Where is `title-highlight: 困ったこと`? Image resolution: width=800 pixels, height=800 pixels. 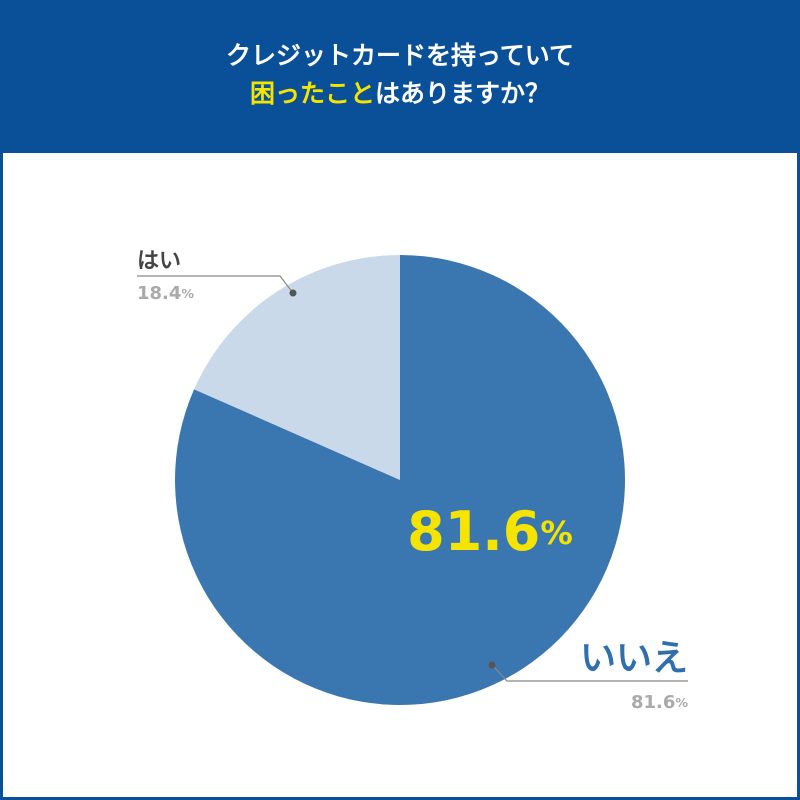 title-highlight: 困ったこと is located at coordinates (312, 93).